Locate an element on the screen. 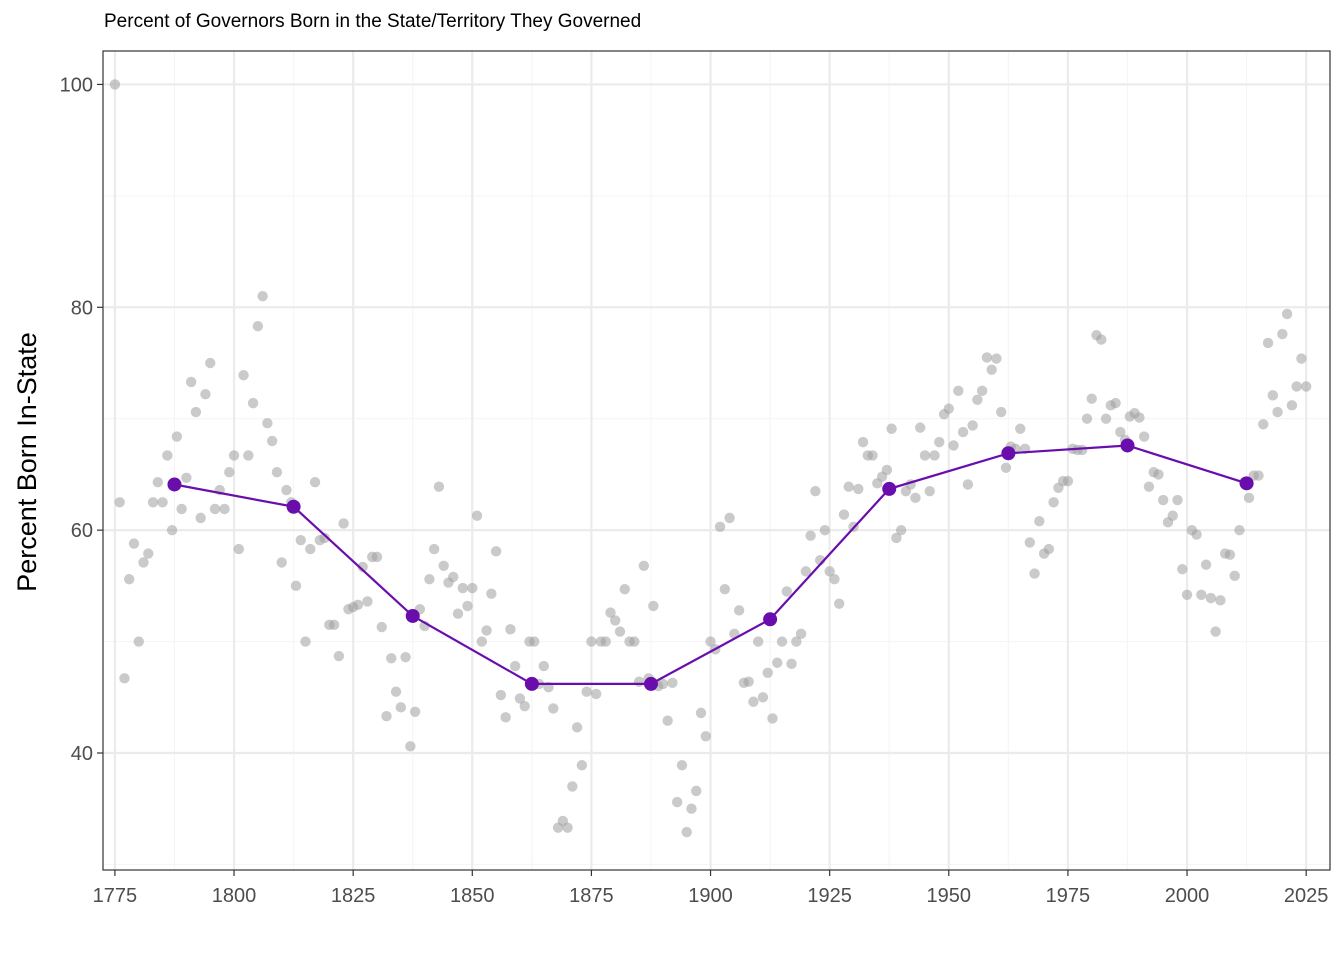 The width and height of the screenshot is (1344, 960). x-tick-label: 1800 is located at coordinates (234, 896).